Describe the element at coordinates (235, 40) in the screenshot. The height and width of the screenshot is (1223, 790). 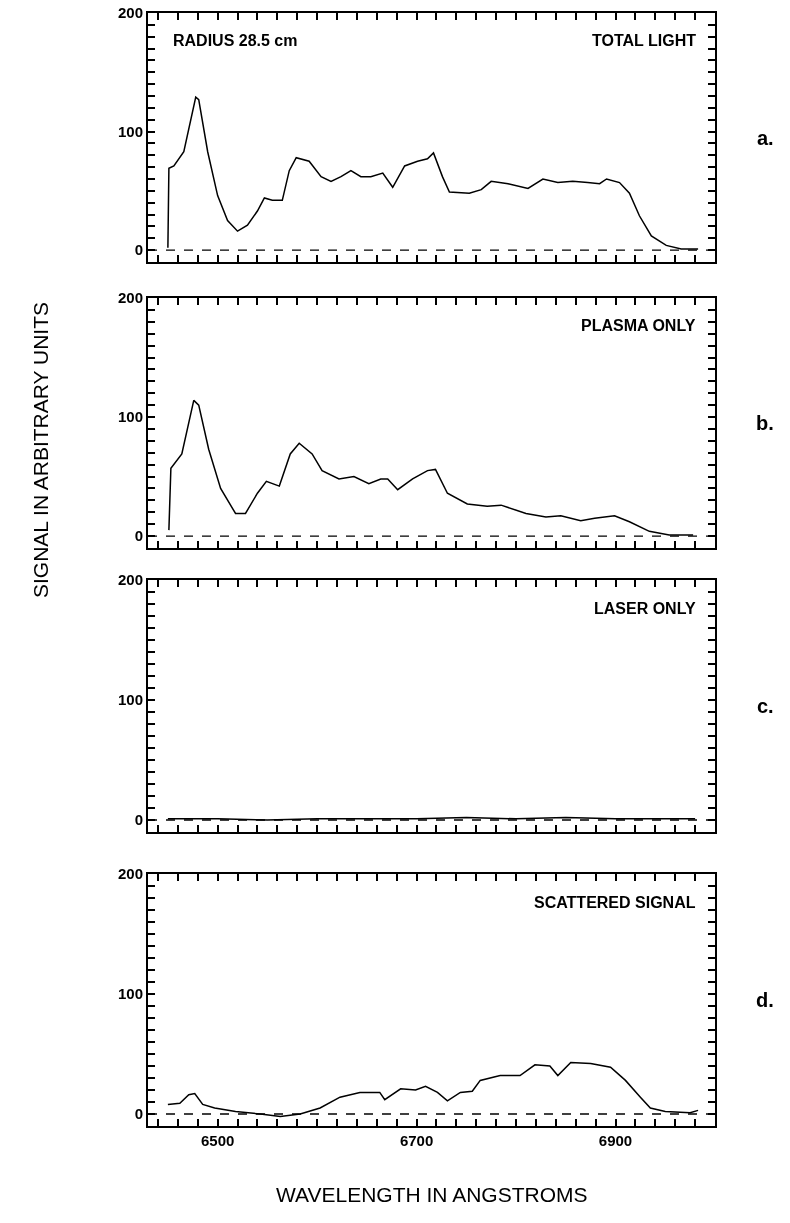
I see `annotation: RADIUS 28.5 cm` at that location.